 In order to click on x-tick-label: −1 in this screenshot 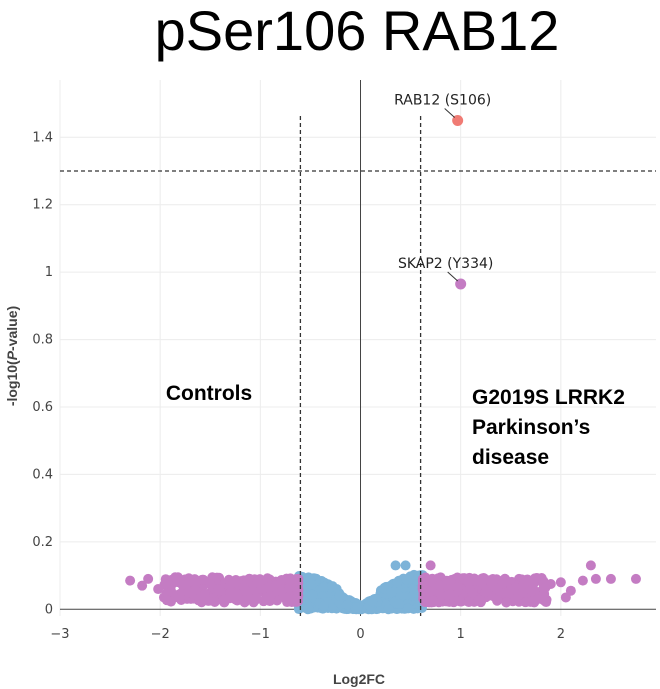, I will do `click(260, 634)`.